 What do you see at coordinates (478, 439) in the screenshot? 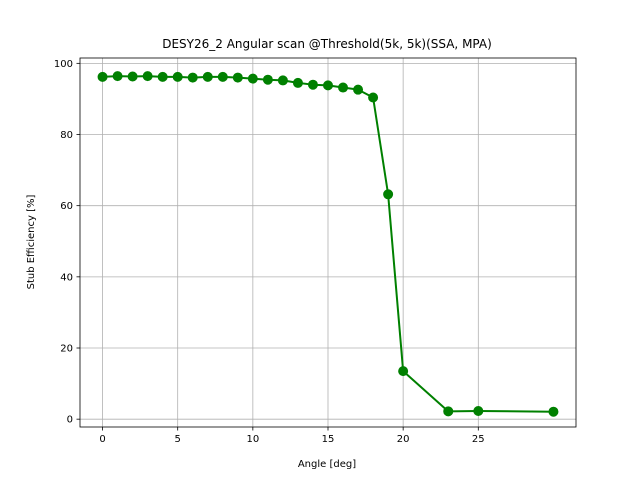
I see `x-tick-label: 25` at bounding box center [478, 439].